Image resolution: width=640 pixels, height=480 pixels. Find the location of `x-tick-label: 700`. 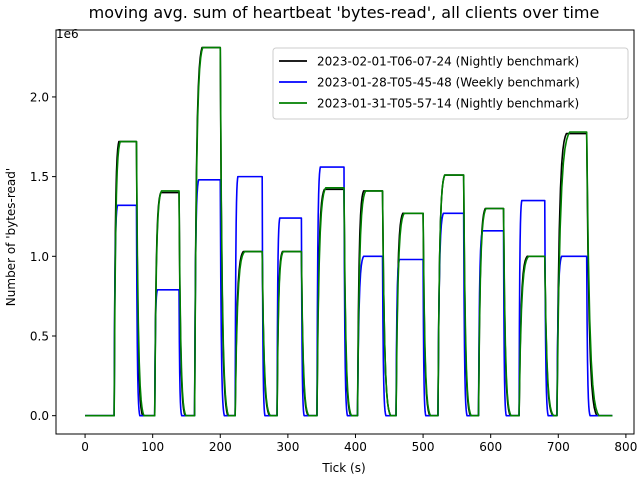

x-tick-label: 700 is located at coordinates (558, 447).